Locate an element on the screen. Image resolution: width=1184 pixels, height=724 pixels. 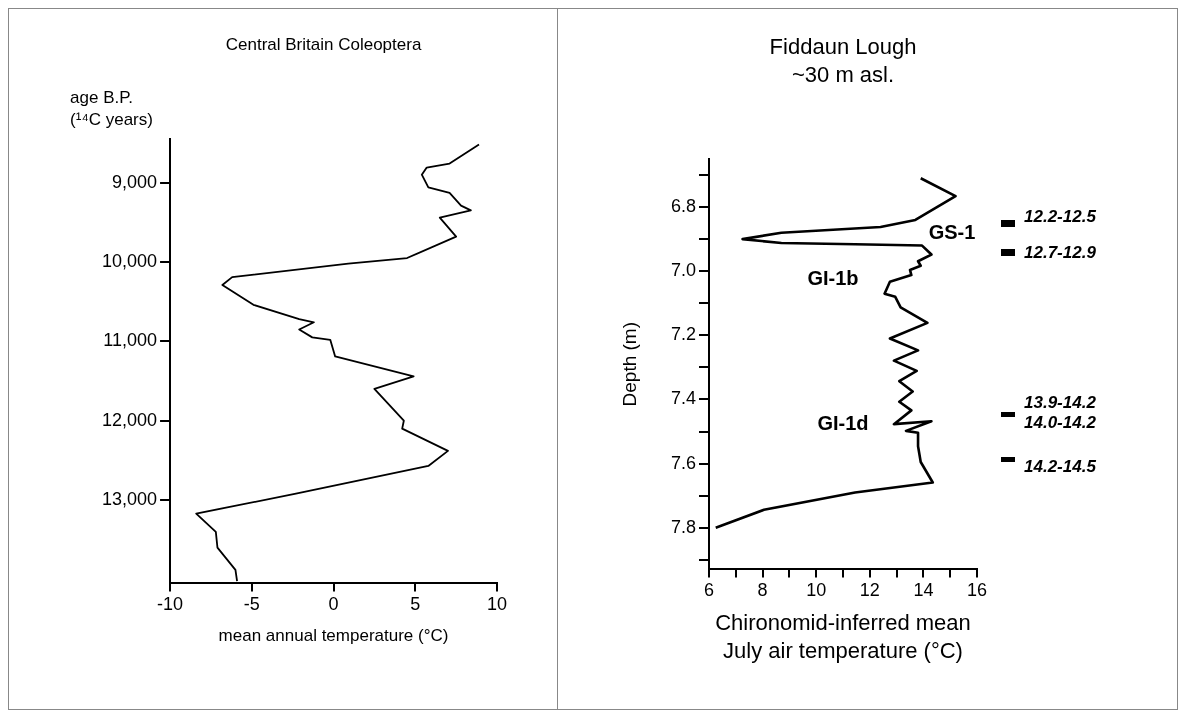
x-tick-label: -5 is located at coordinates (251, 604).